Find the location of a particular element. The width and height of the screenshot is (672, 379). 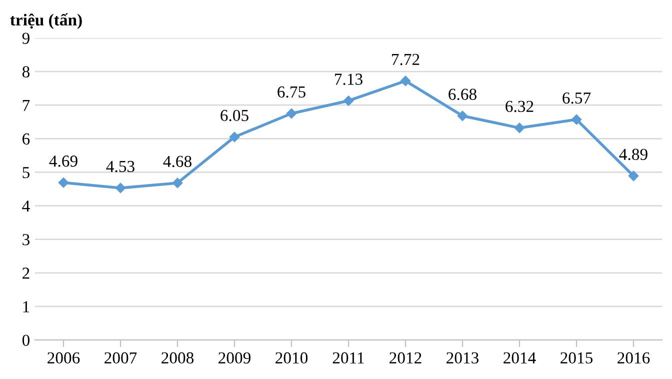

y-tick-label: 4 is located at coordinates (26, 206).